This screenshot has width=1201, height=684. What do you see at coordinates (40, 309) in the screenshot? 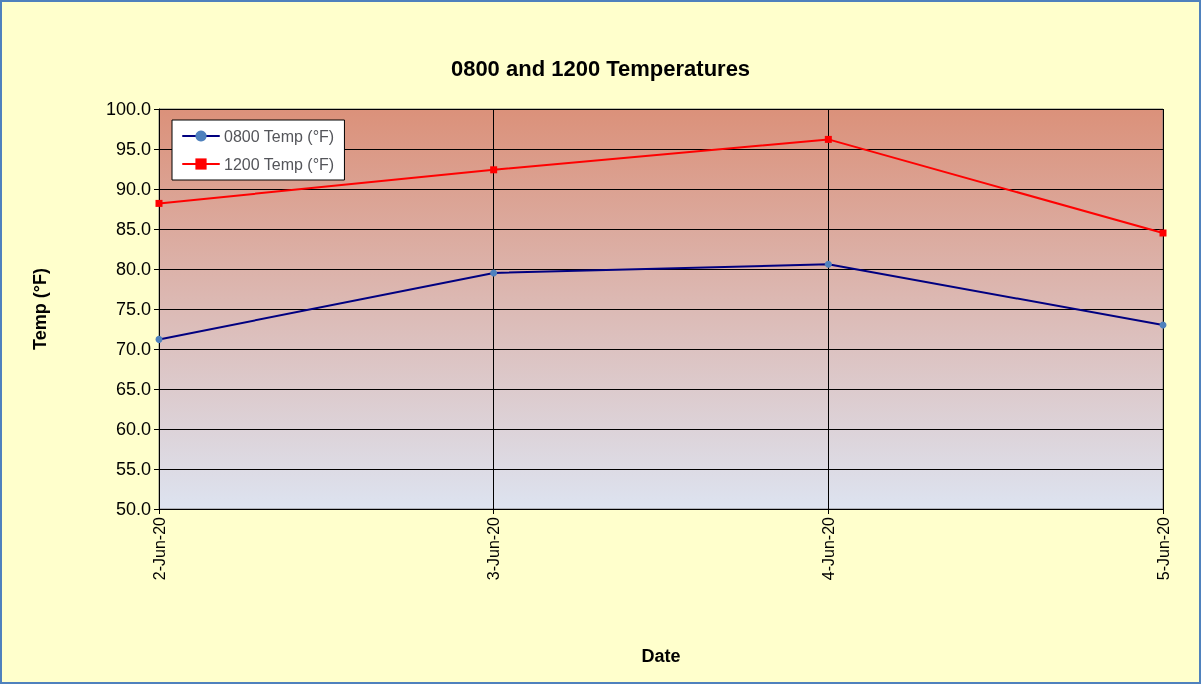
I see `y-axis-title: Temp (°F)` at bounding box center [40, 309].